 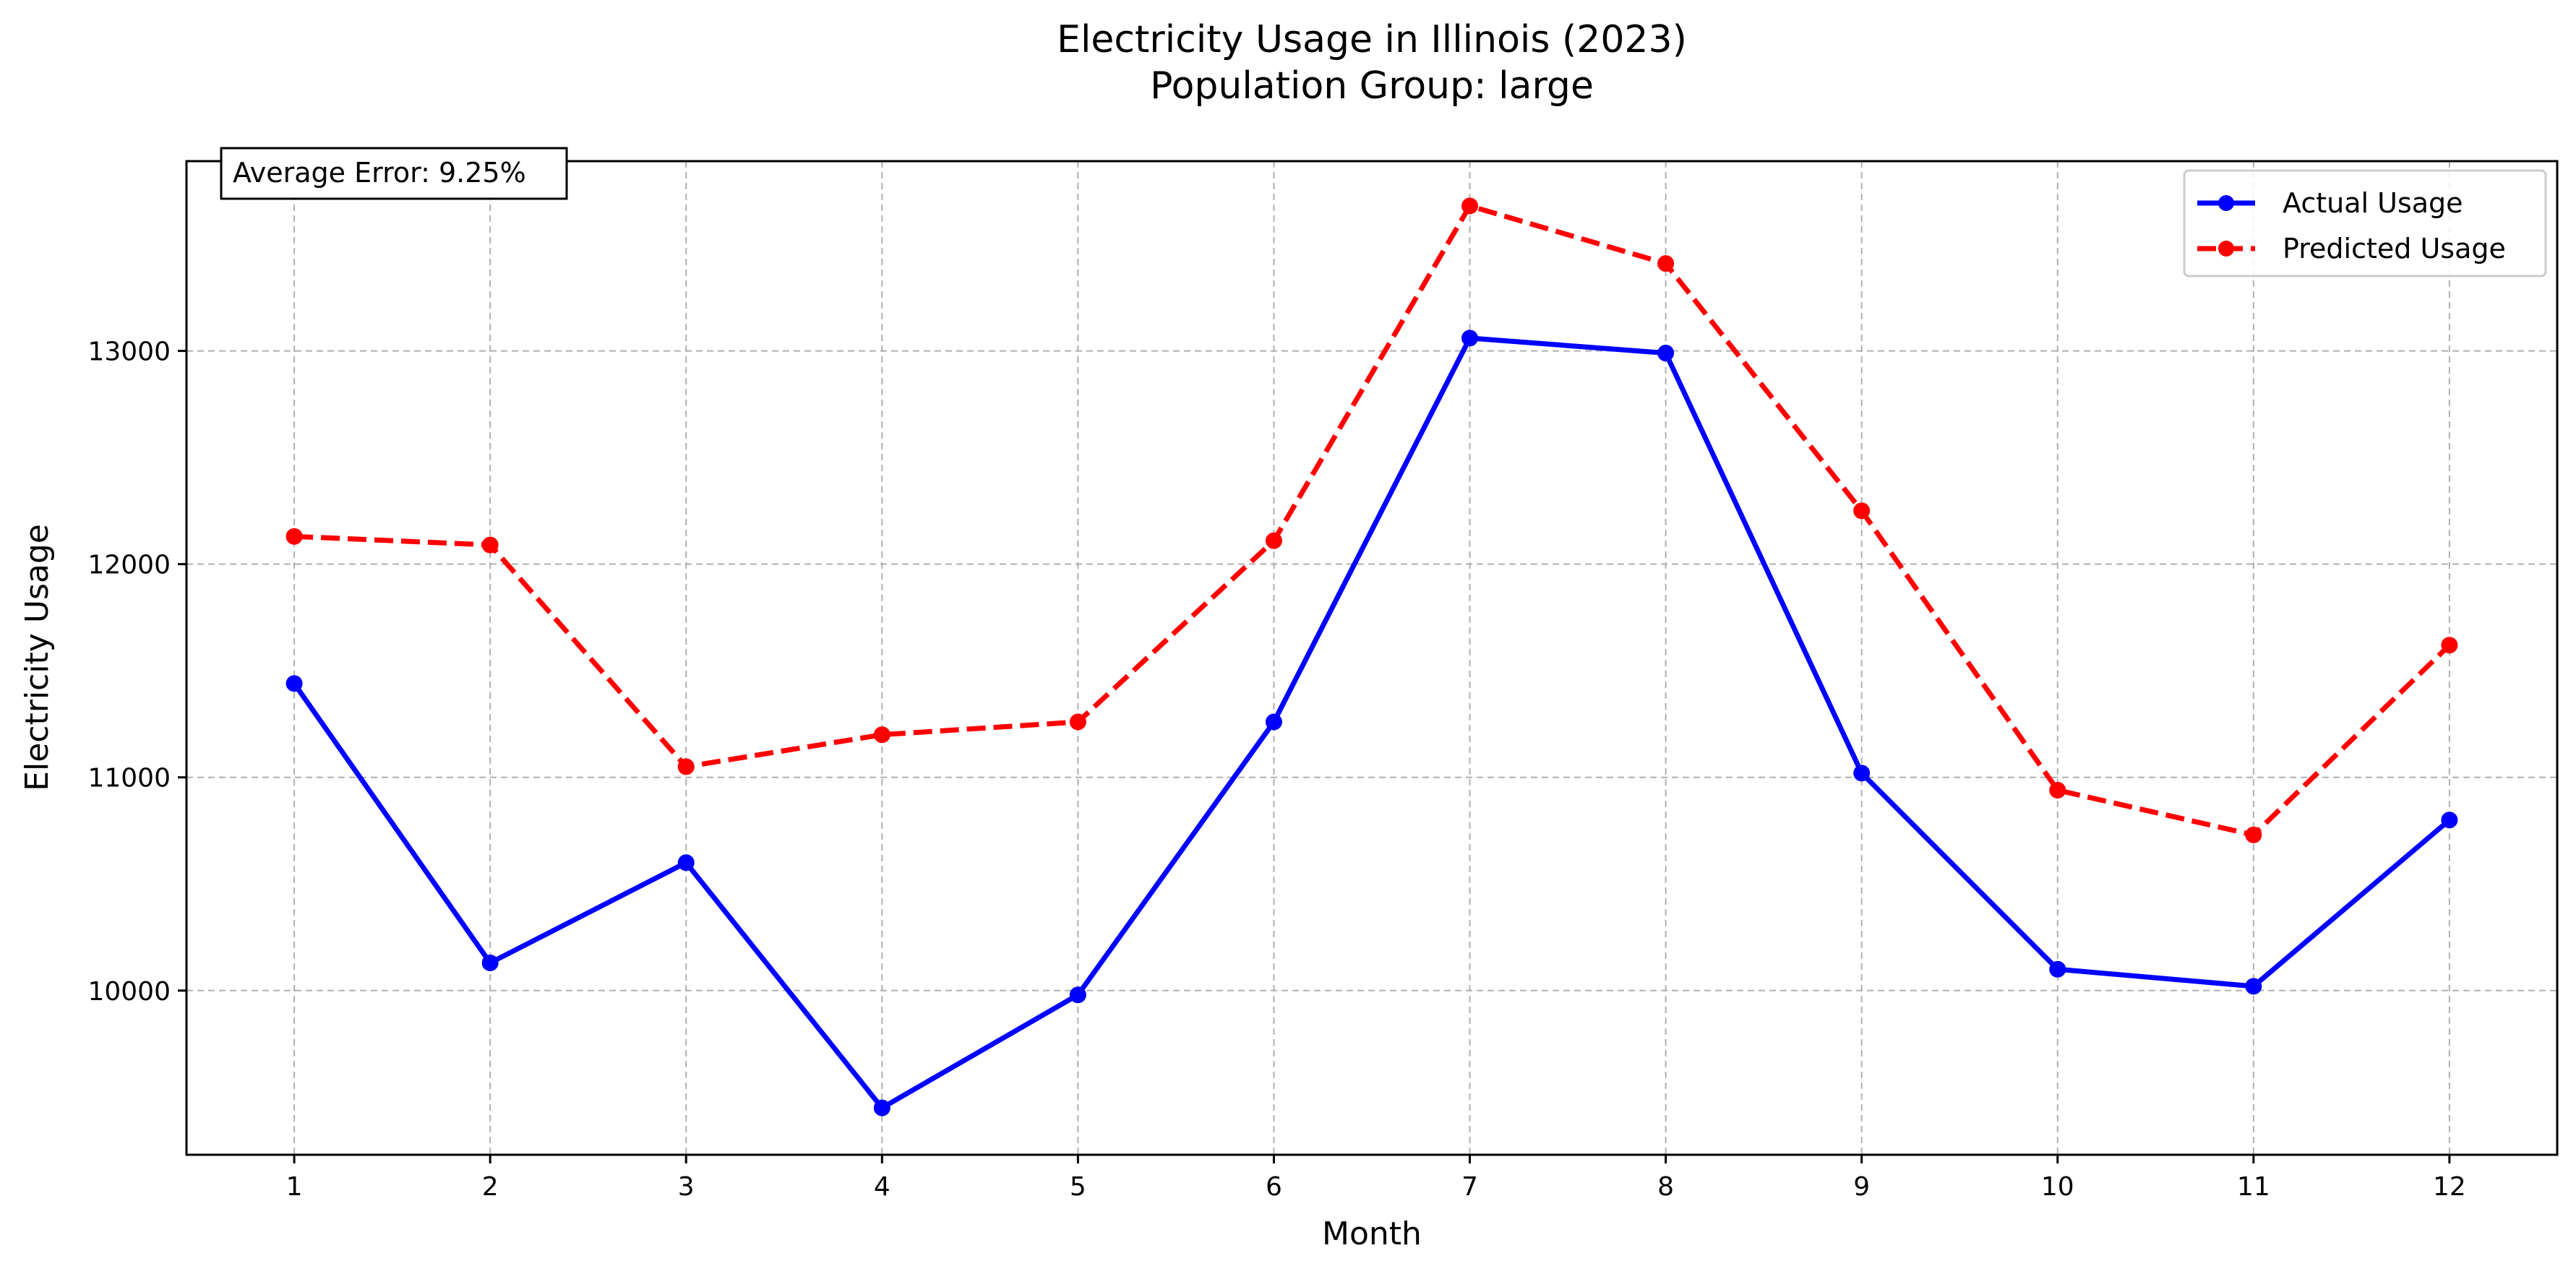 What do you see at coordinates (1372, 39) in the screenshot?
I see `chart-title: Electricity Usage in Illinois (2023)` at bounding box center [1372, 39].